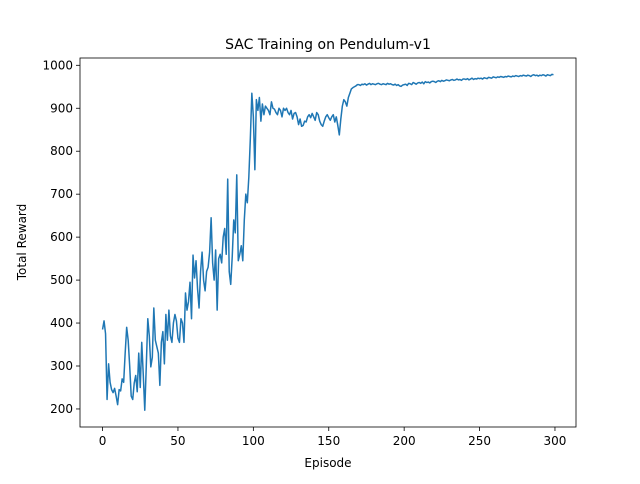 The width and height of the screenshot is (640, 484). What do you see at coordinates (555, 441) in the screenshot?
I see `x-tick-label: 300` at bounding box center [555, 441].